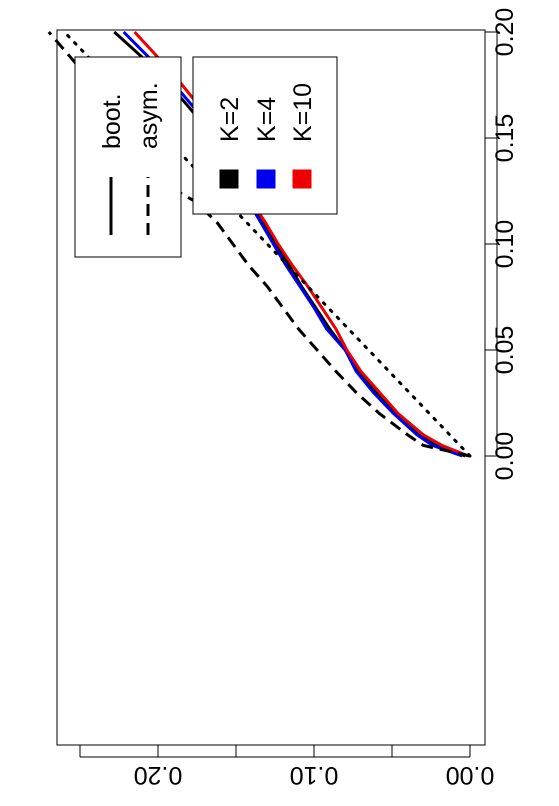 The image size is (559, 806). Describe the element at coordinates (505, 456) in the screenshot. I see `x-tick-label: 0.00` at that location.